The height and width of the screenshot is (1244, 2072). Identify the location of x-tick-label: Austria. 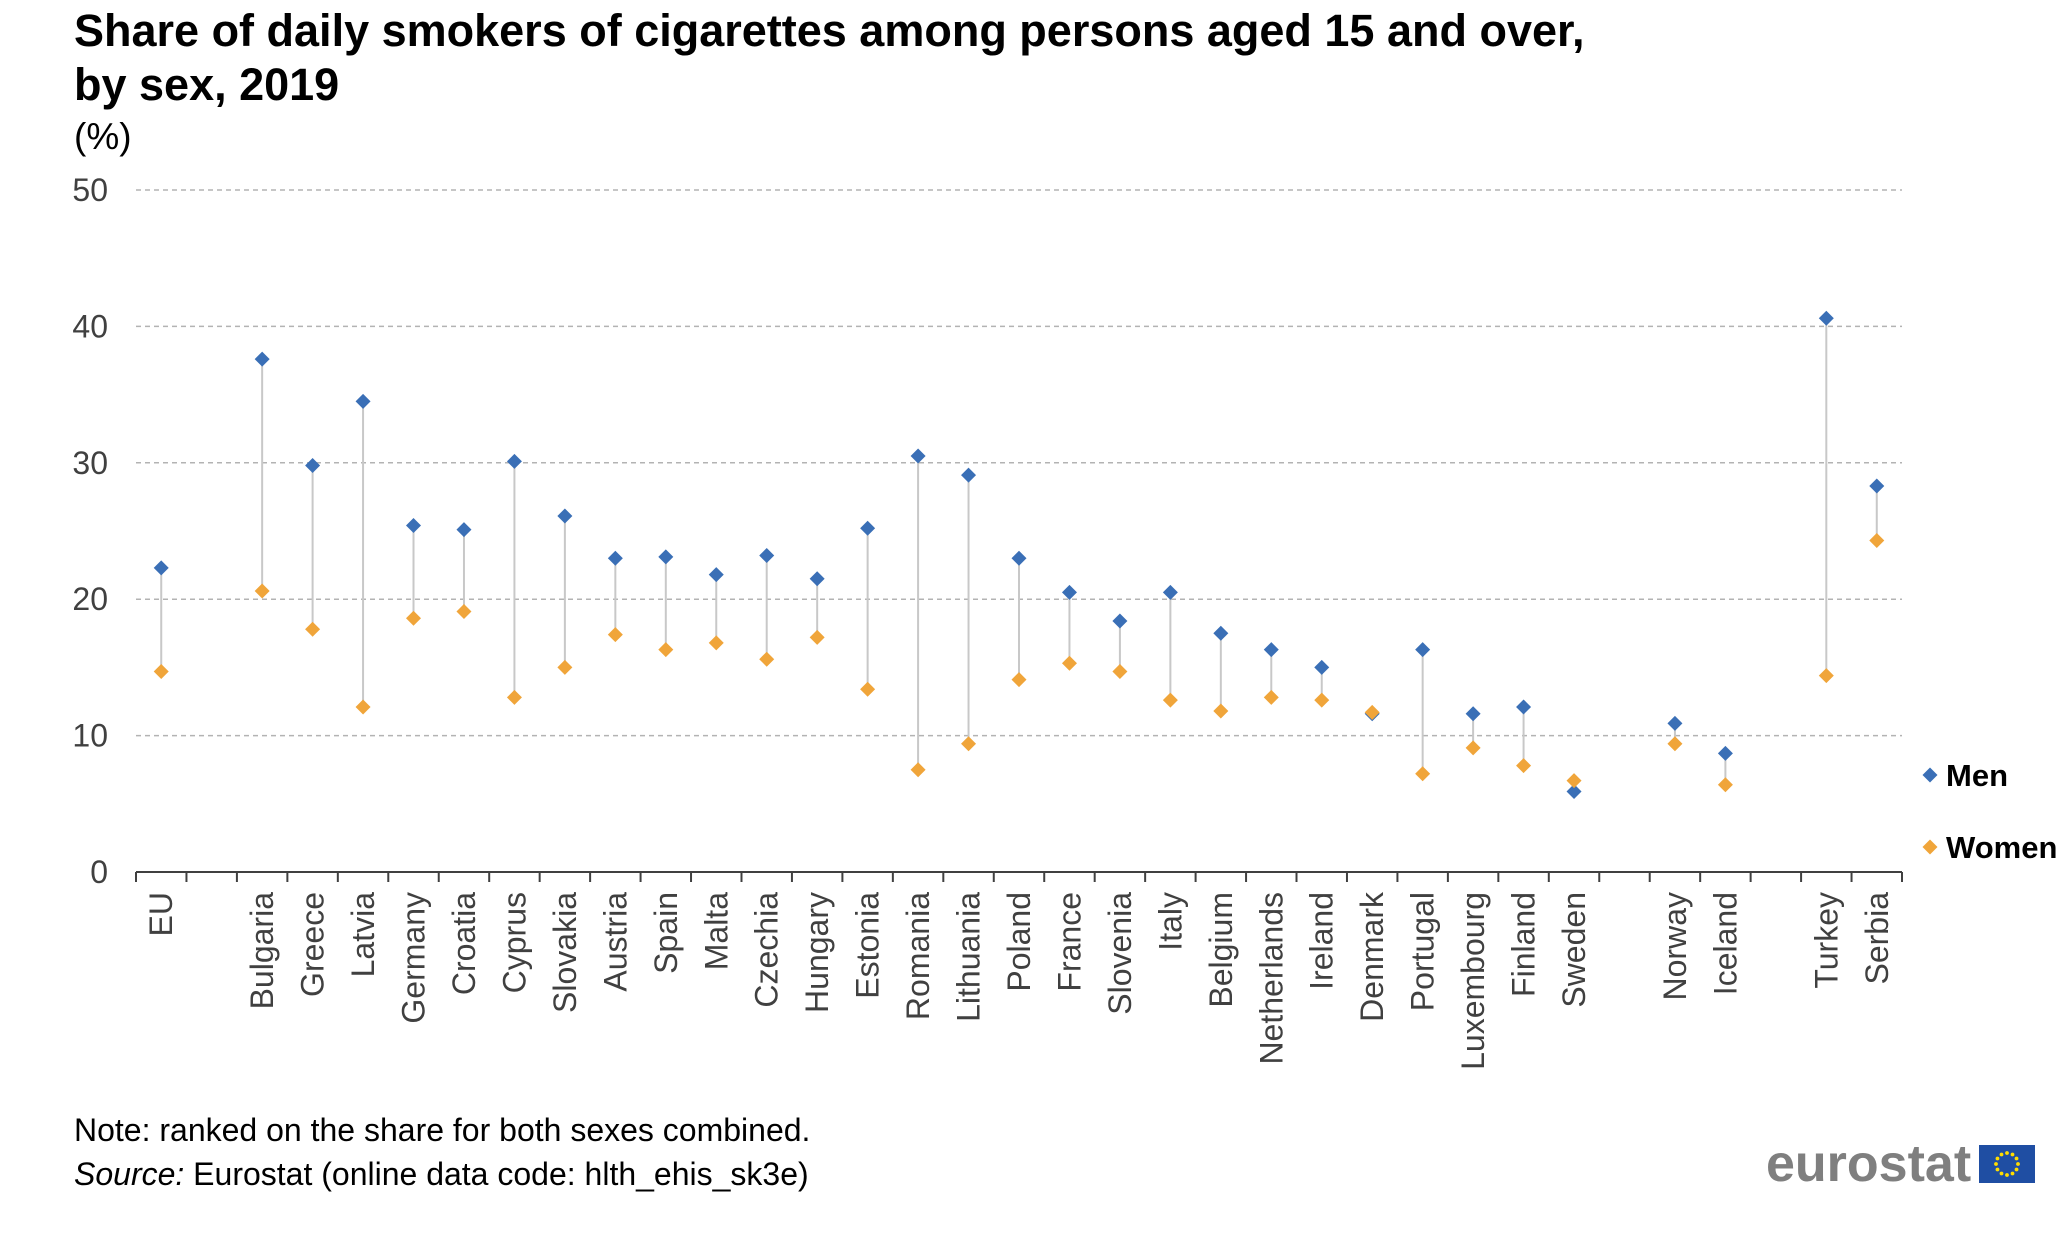
(615, 942).